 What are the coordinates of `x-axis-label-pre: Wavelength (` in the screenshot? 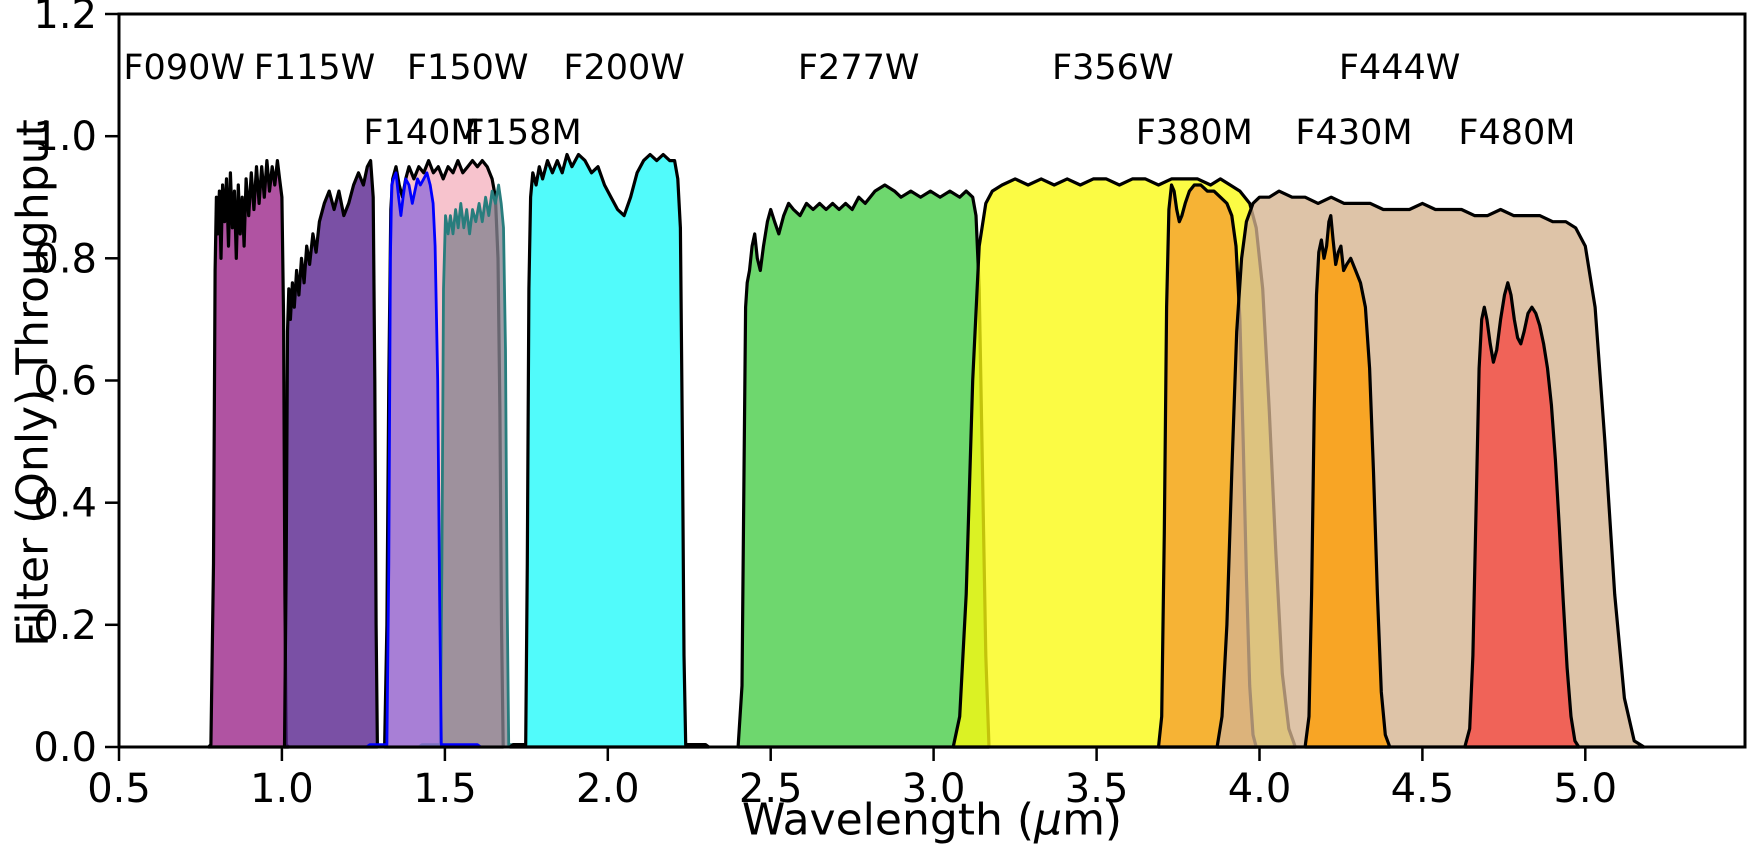 It's located at (888, 820).